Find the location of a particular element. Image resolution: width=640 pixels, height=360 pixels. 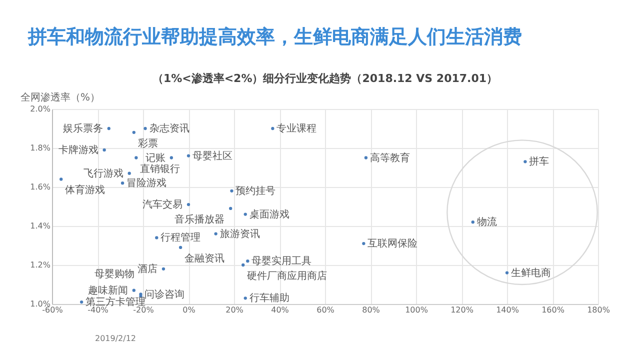

y-tick-label: 1.2% is located at coordinates (40, 265).